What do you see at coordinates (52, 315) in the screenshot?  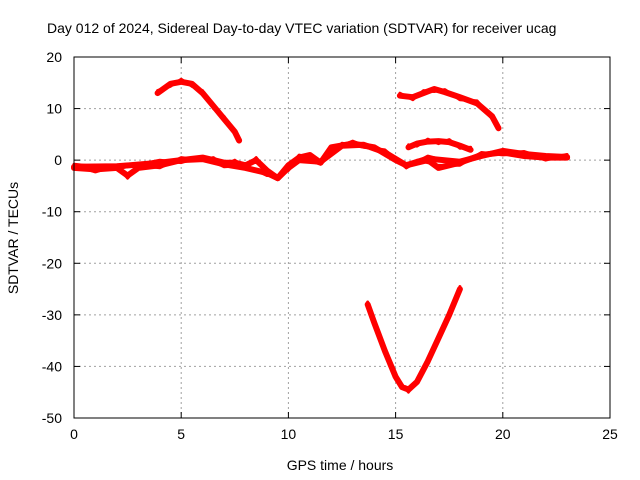 I see `y-tick-label: -30` at bounding box center [52, 315].